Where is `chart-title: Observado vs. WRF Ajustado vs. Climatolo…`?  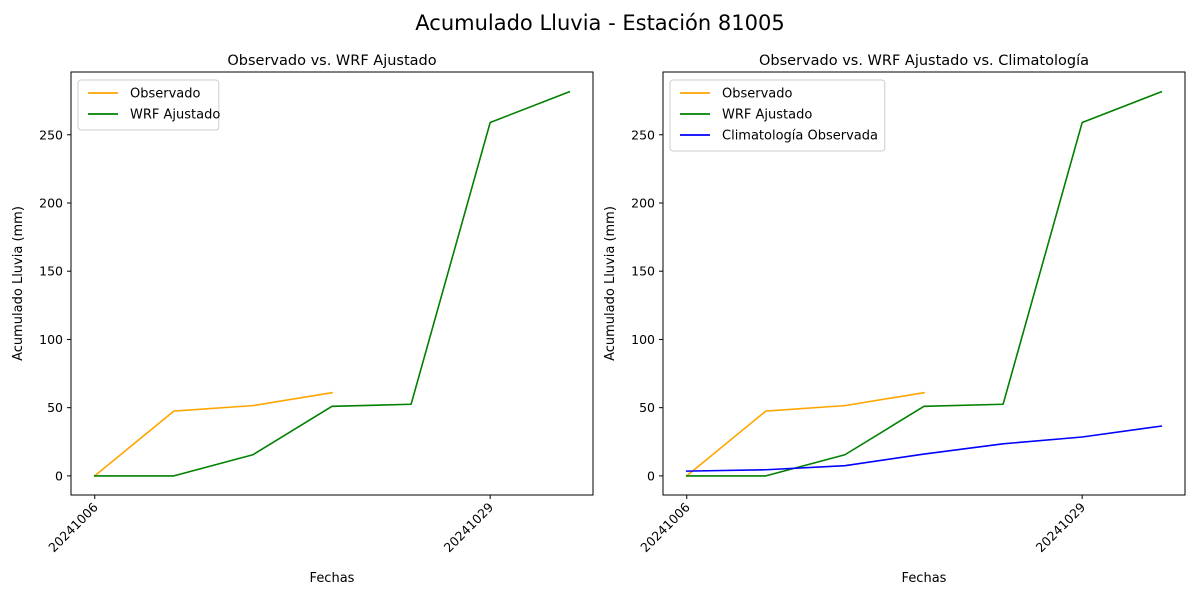 chart-title: Observado vs. WRF Ajustado vs. Climatolo… is located at coordinates (924, 61).